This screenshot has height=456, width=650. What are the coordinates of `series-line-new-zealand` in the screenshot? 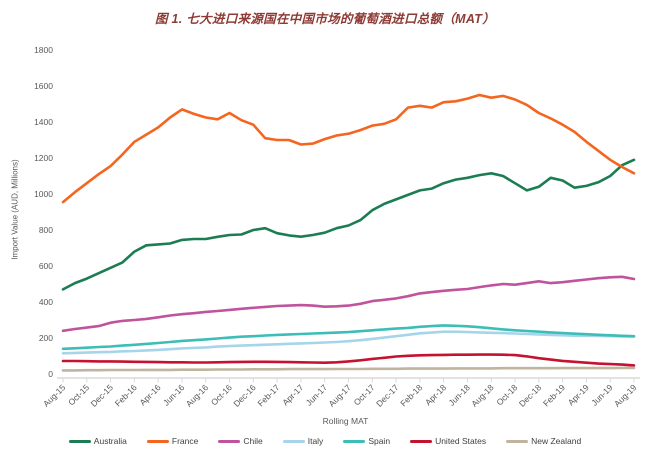 It's located at (348, 369).